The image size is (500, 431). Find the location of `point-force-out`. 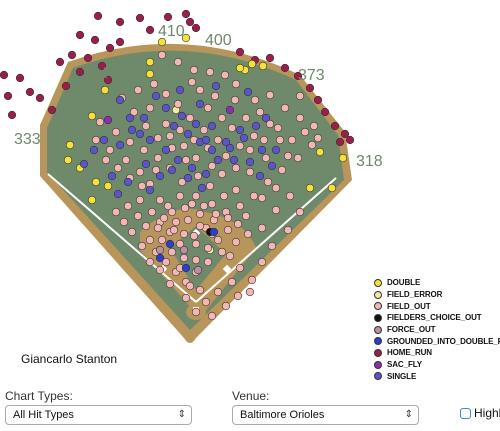

point-force-out is located at coordinates (198, 270).